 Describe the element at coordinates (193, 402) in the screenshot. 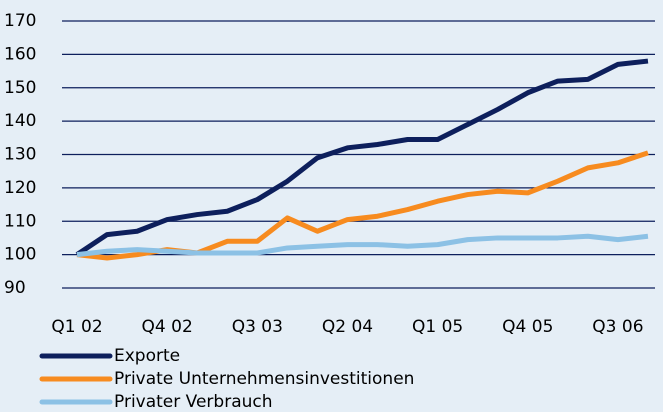

I see `legend-label: Privater Verbrauch` at that location.